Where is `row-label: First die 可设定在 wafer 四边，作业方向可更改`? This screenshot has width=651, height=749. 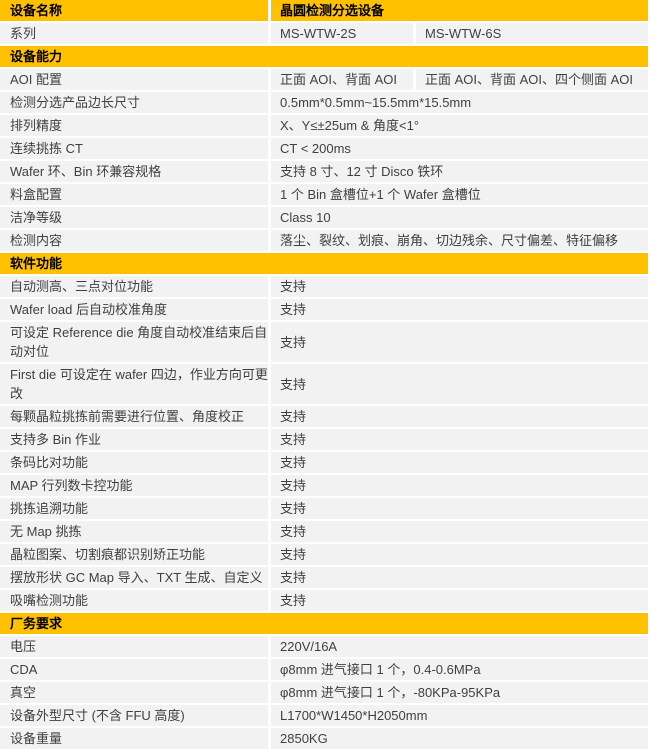 row-label: First die 可设定在 wafer 四边，作业方向可更改 is located at coordinates (134, 384).